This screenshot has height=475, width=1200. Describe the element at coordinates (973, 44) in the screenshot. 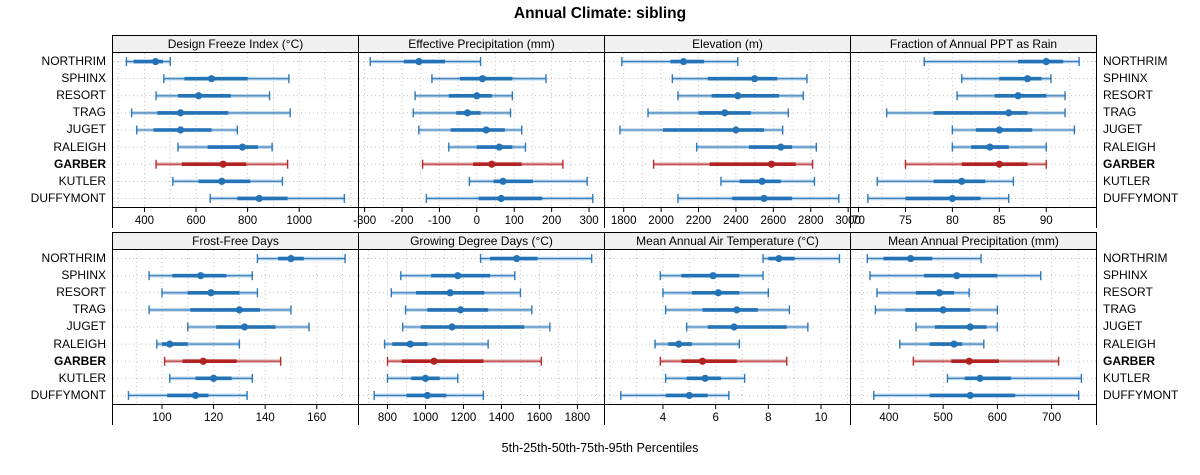

I see `panel-title: Fraction of Annual PPT as Rain` at that location.